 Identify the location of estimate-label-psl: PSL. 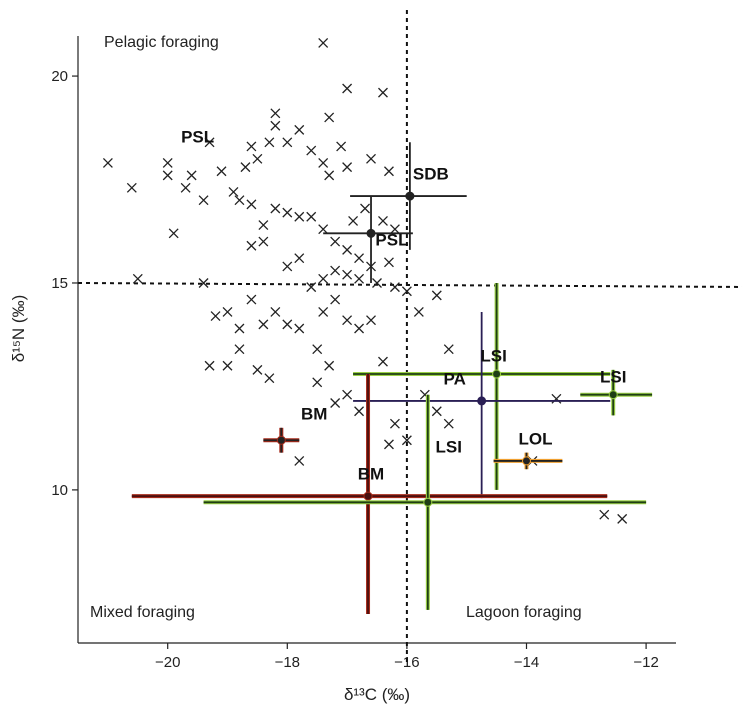
(391, 240).